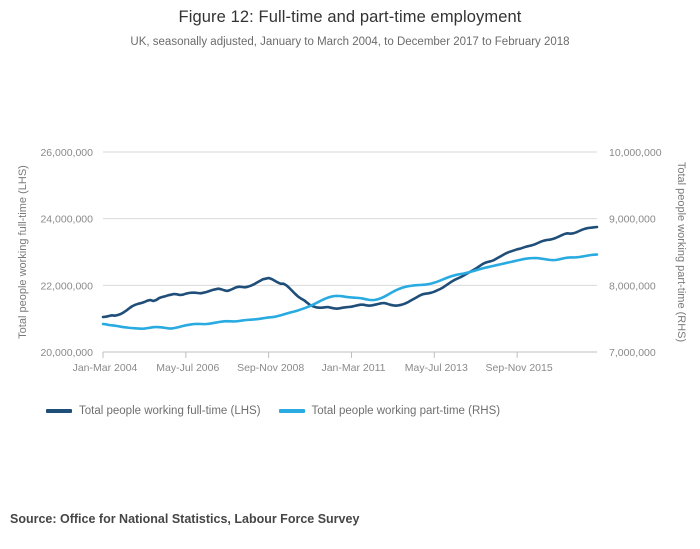 The image size is (700, 549). What do you see at coordinates (66, 220) in the screenshot?
I see `y-axis-left-tick-label: 24,000,000` at bounding box center [66, 220].